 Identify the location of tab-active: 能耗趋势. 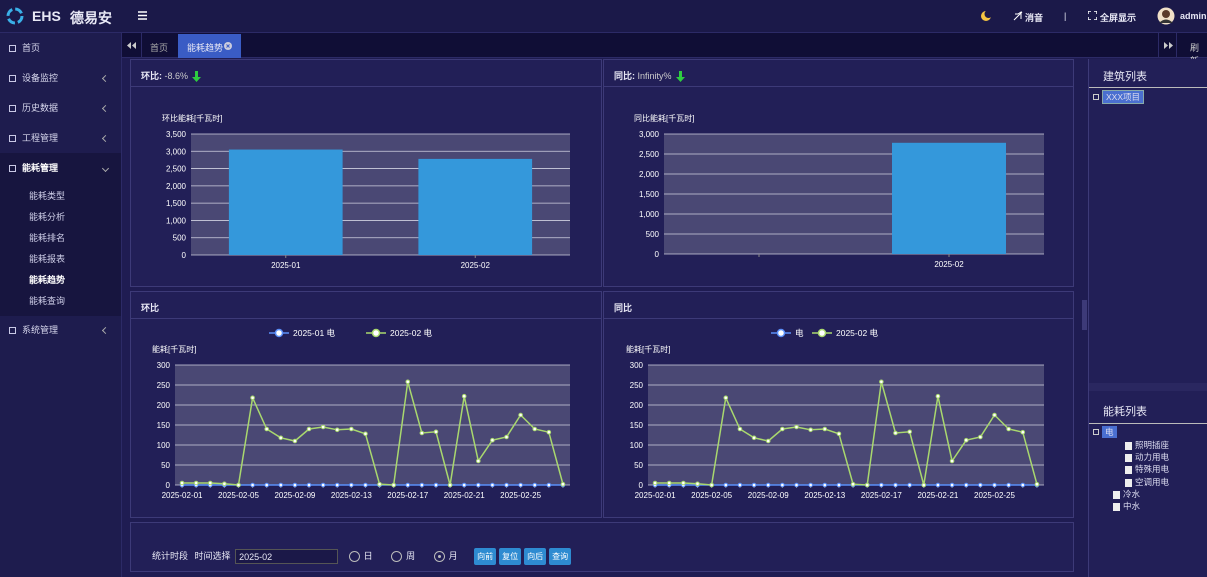
(209, 46).